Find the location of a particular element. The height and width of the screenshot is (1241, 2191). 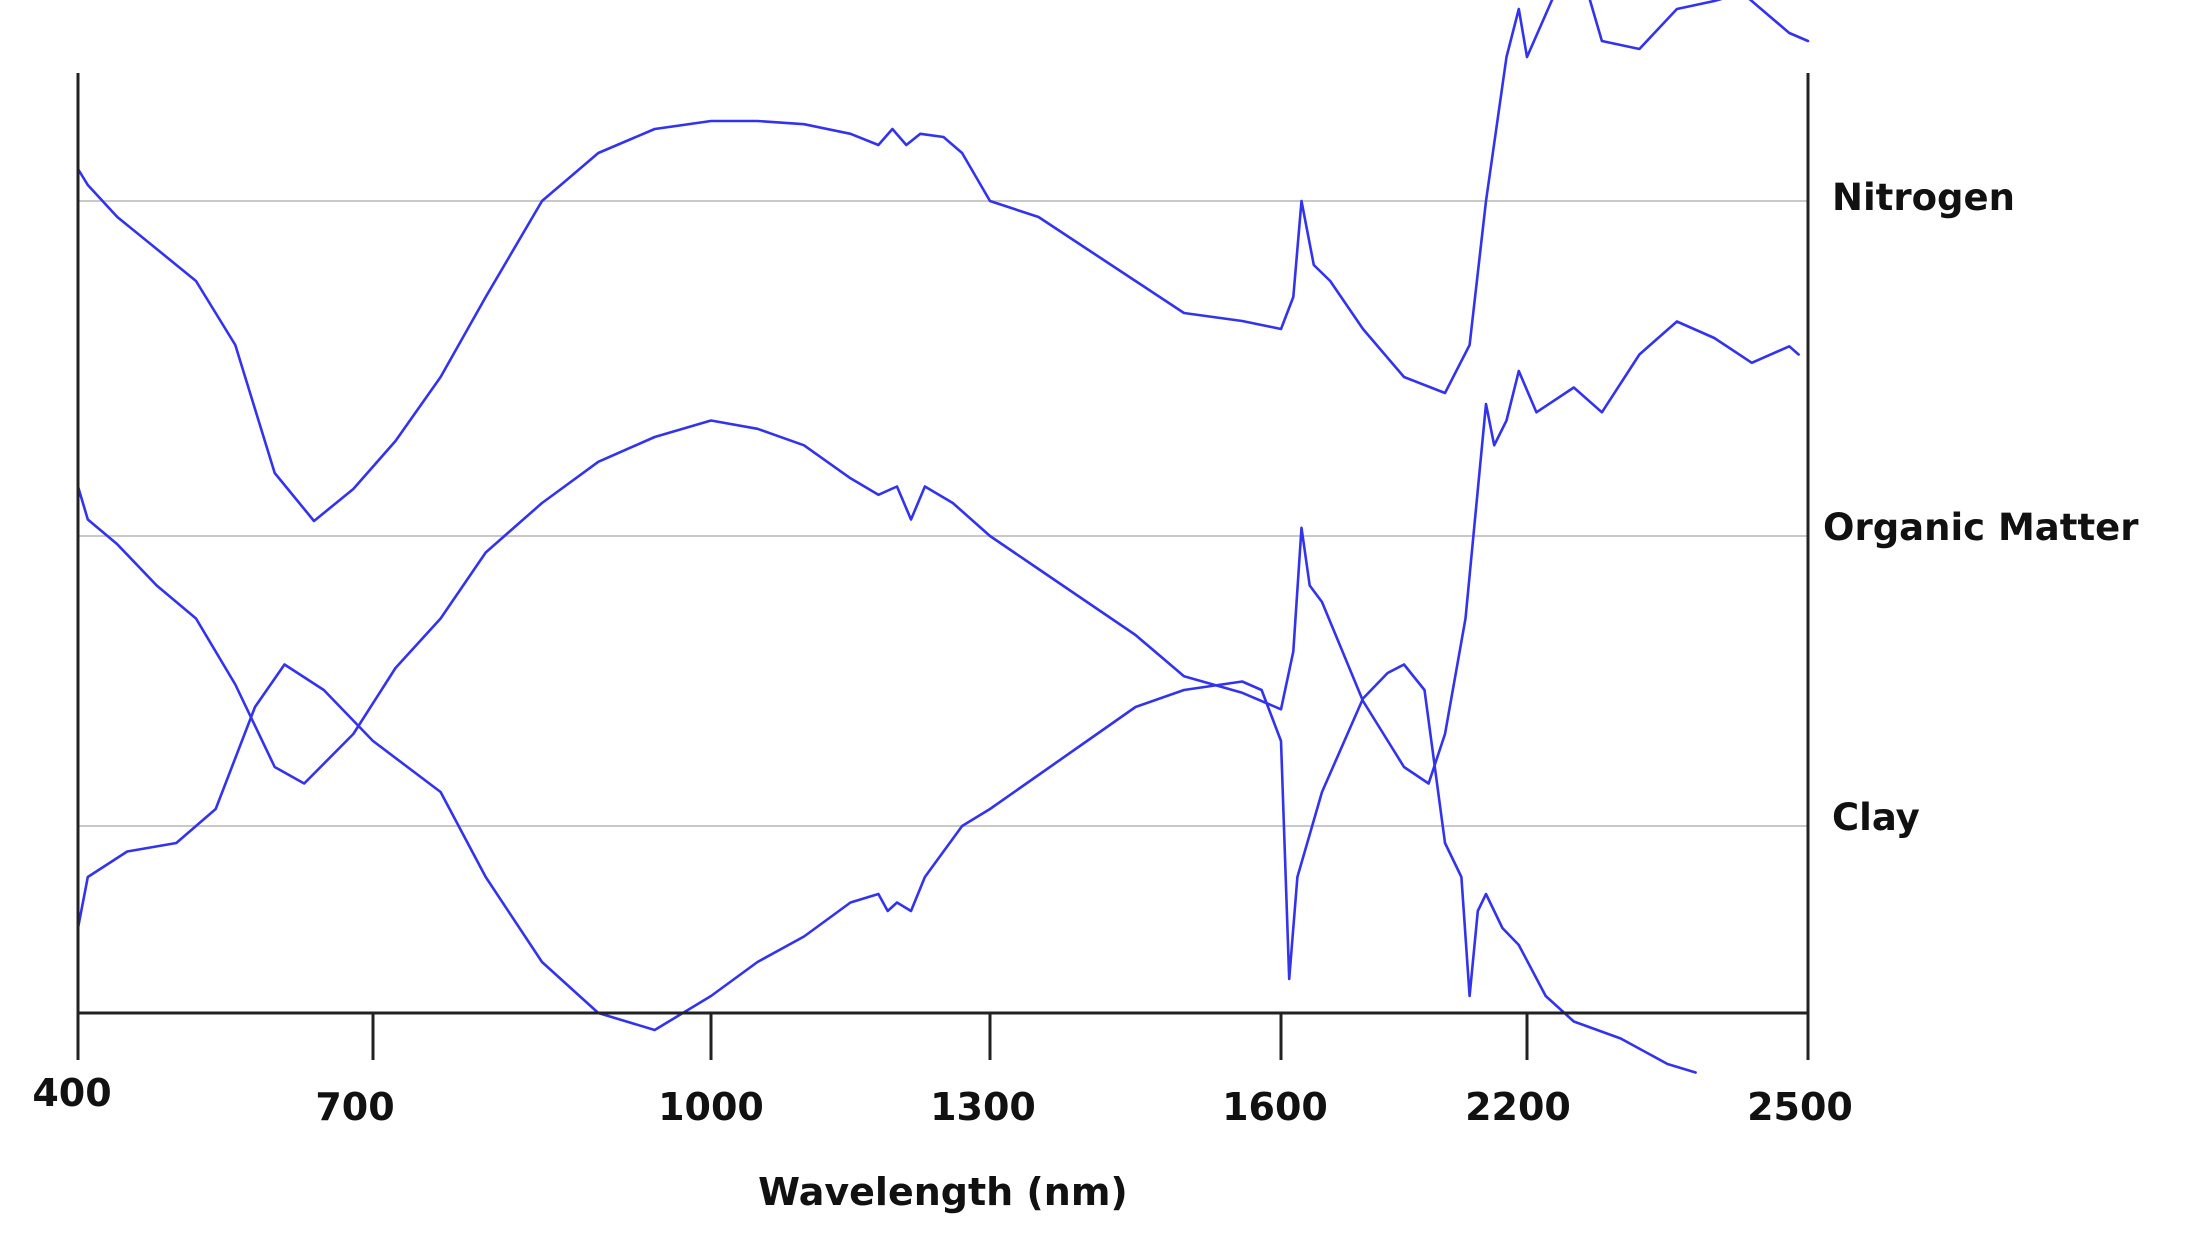

x-tick-label: 400 is located at coordinates (71, 1093).